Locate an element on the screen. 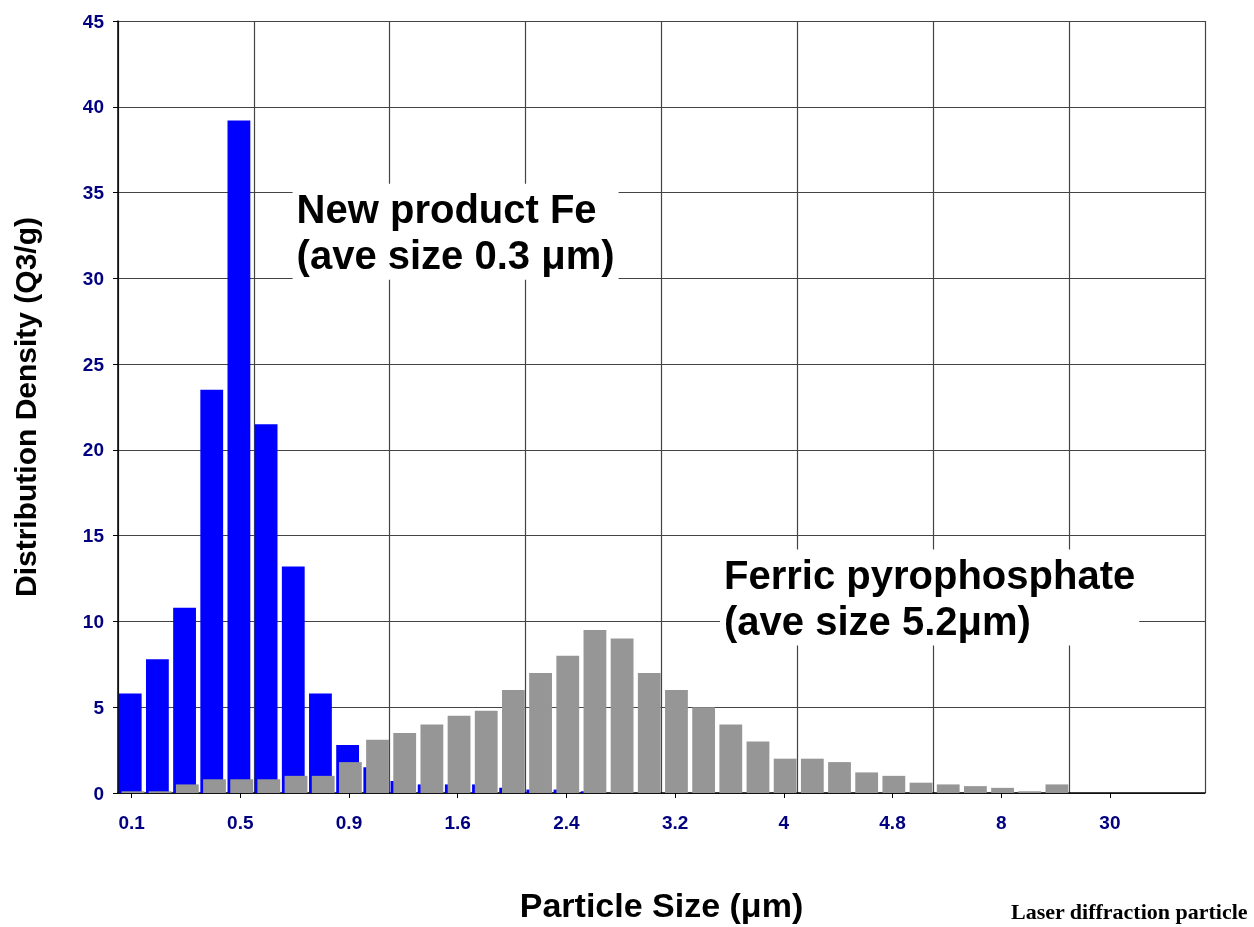 Image resolution: width=1254 pixels, height=927 pixels. y-tick-label: 25 is located at coordinates (93, 364).